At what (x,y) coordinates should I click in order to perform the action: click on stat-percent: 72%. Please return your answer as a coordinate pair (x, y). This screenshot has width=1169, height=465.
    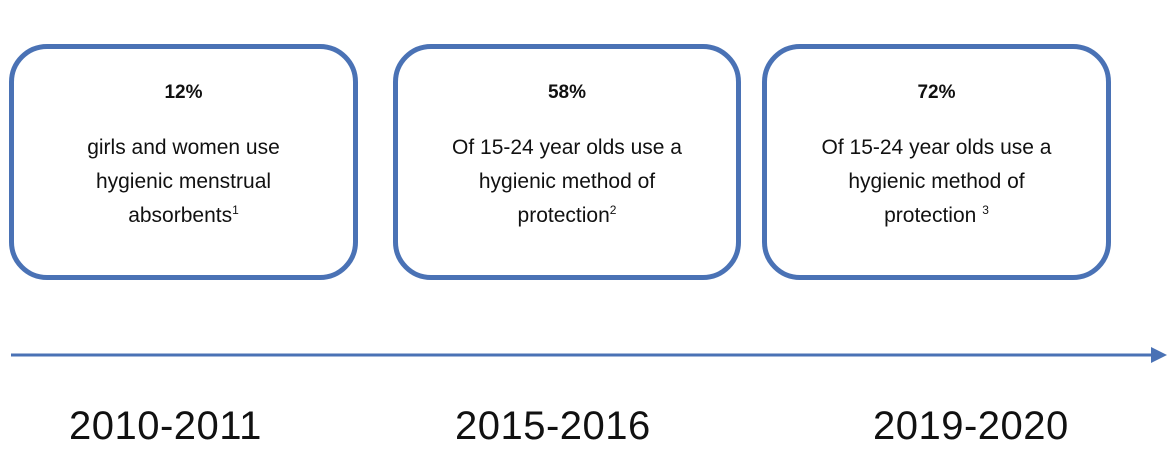
    Looking at the image, I should click on (936, 92).